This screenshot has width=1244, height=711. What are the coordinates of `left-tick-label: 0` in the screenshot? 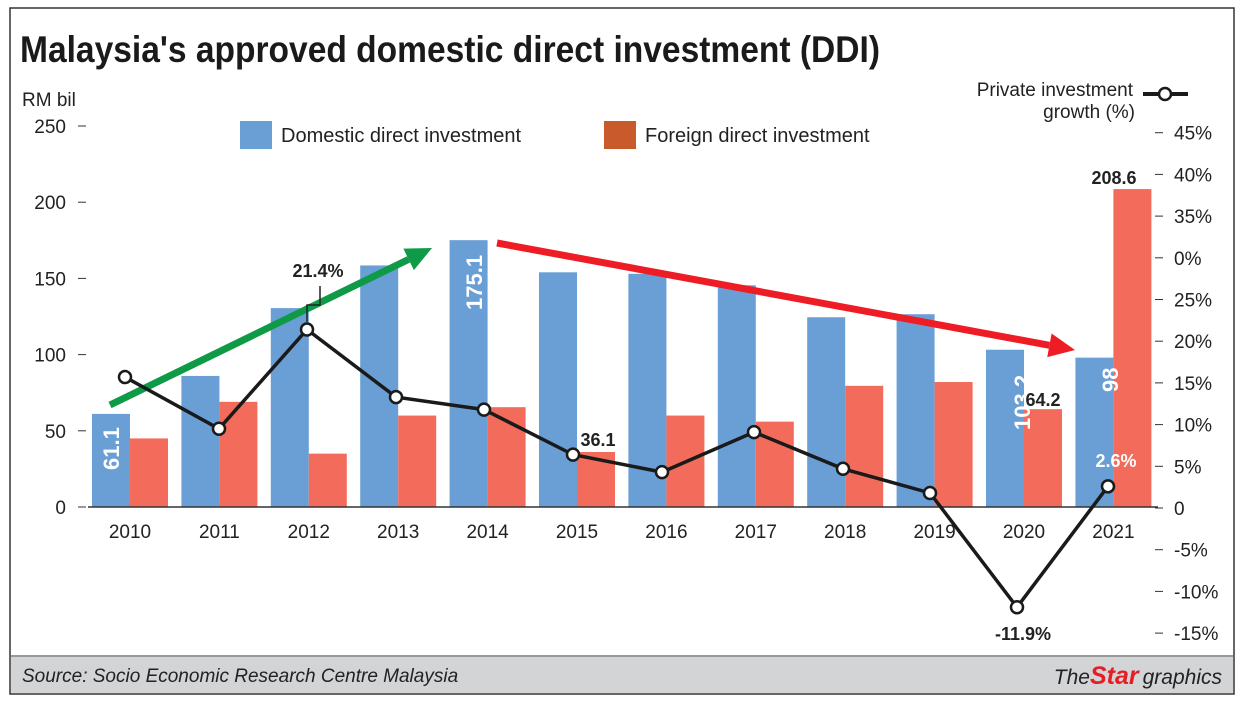 It's located at (60, 508).